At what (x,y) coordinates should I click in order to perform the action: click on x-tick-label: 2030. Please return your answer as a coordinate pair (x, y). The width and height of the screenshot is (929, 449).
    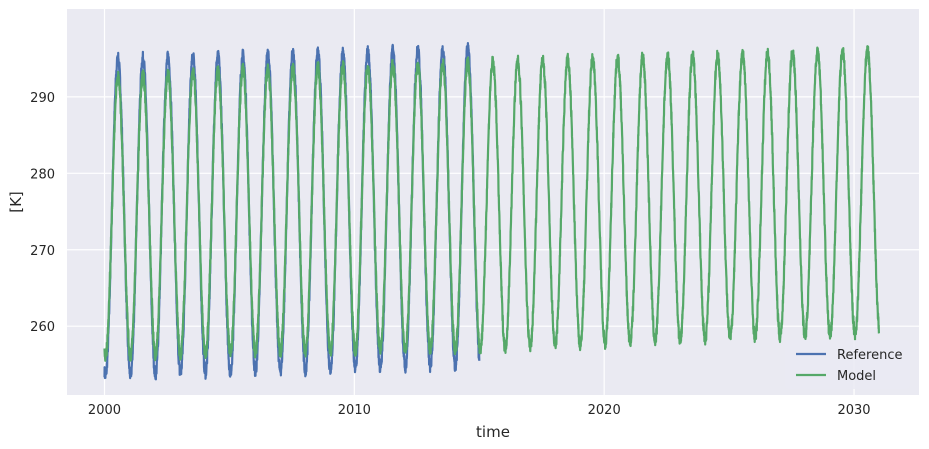
    Looking at the image, I should click on (853, 410).